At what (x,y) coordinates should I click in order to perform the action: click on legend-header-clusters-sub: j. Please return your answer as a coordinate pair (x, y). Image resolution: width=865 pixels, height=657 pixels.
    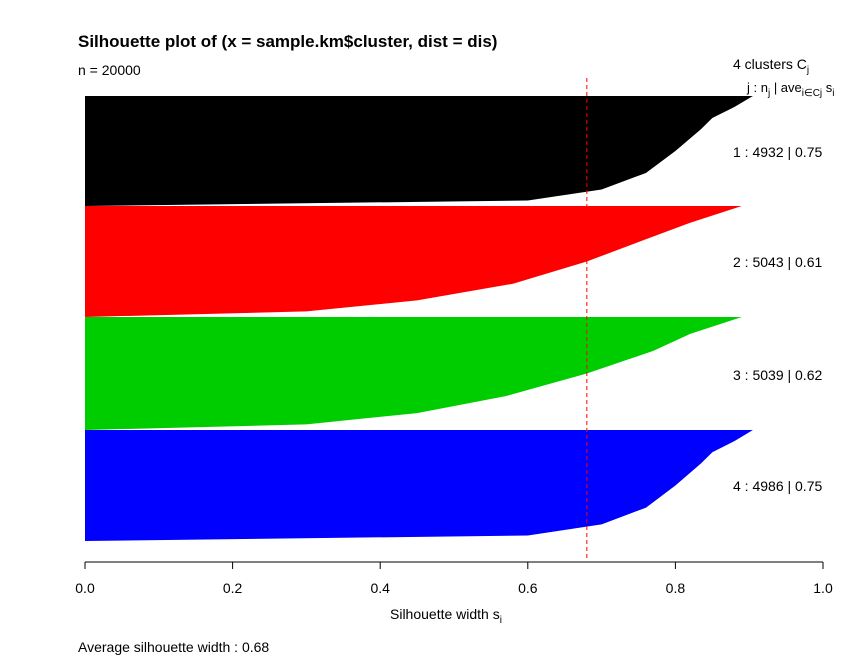
    Looking at the image, I should click on (807, 70).